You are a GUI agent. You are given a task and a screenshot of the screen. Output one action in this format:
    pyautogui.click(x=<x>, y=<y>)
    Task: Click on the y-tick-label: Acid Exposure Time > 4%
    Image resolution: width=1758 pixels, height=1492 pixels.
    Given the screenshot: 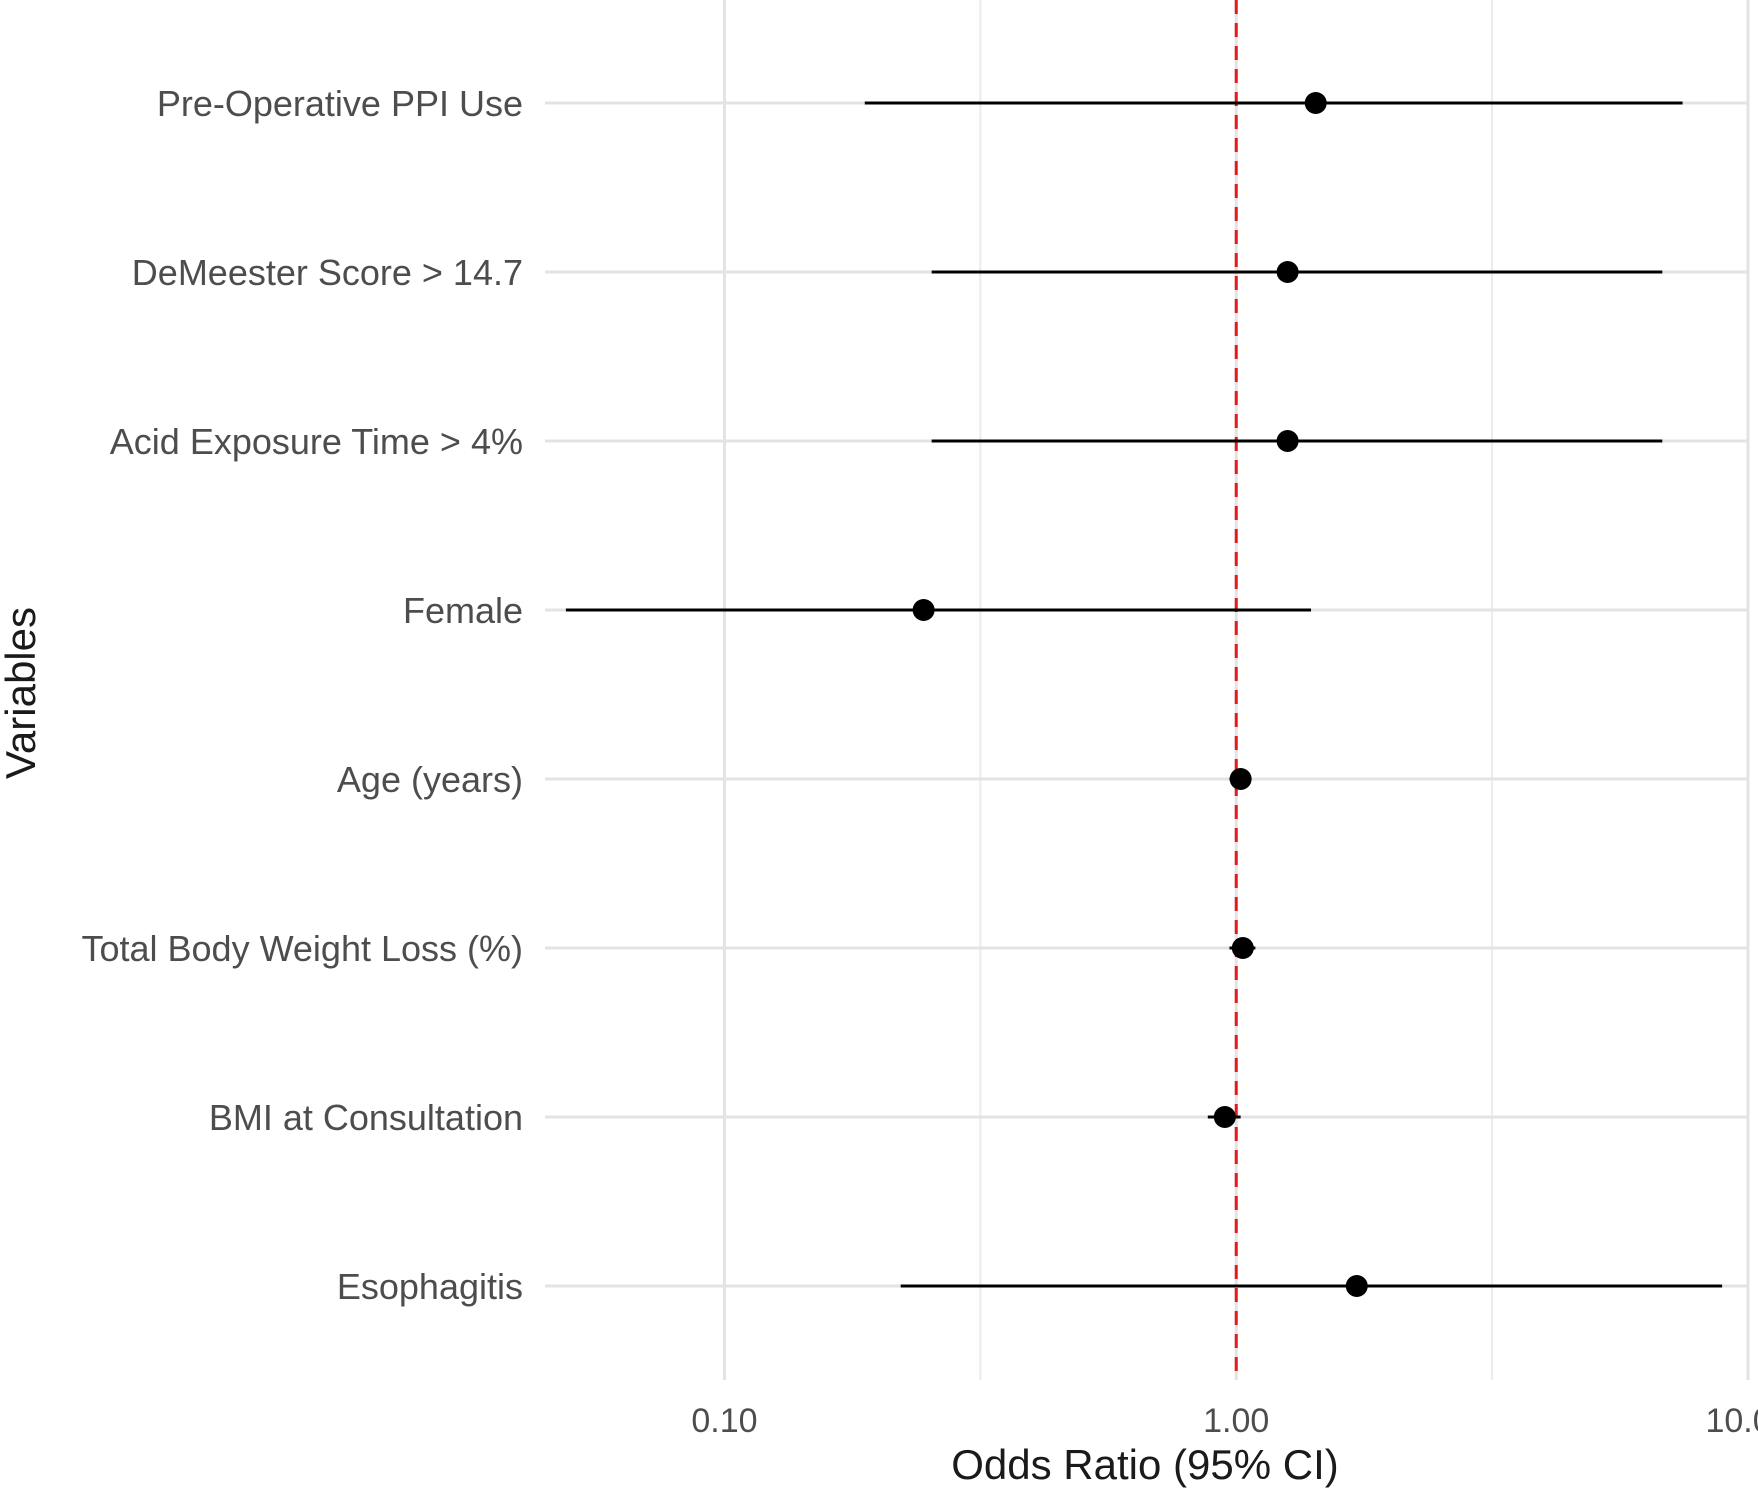 What is the action you would take?
    pyautogui.click(x=316, y=441)
    